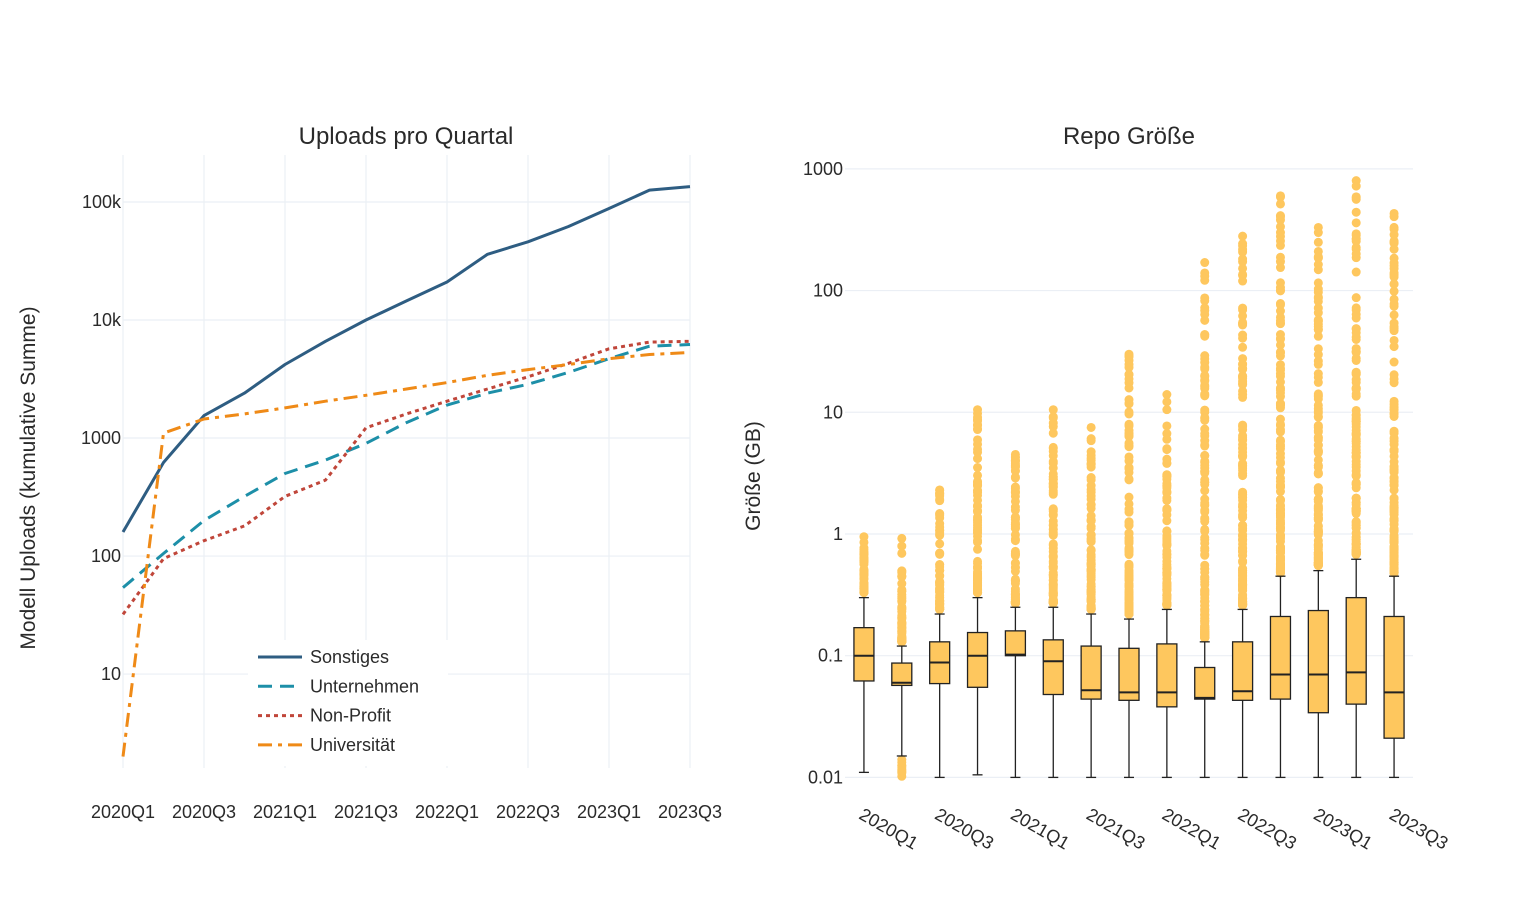  Describe the element at coordinates (406, 477) in the screenshot. I see `series-line-non-profit` at that location.